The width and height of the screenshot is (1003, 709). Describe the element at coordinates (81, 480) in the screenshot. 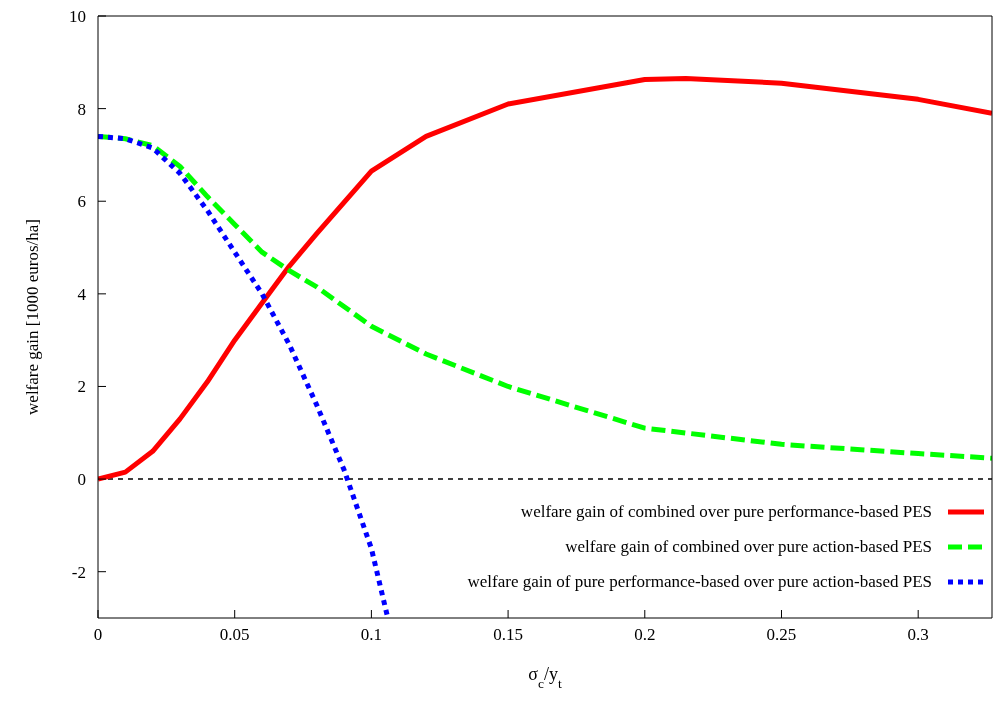

I see `y-tick-label: 0` at that location.